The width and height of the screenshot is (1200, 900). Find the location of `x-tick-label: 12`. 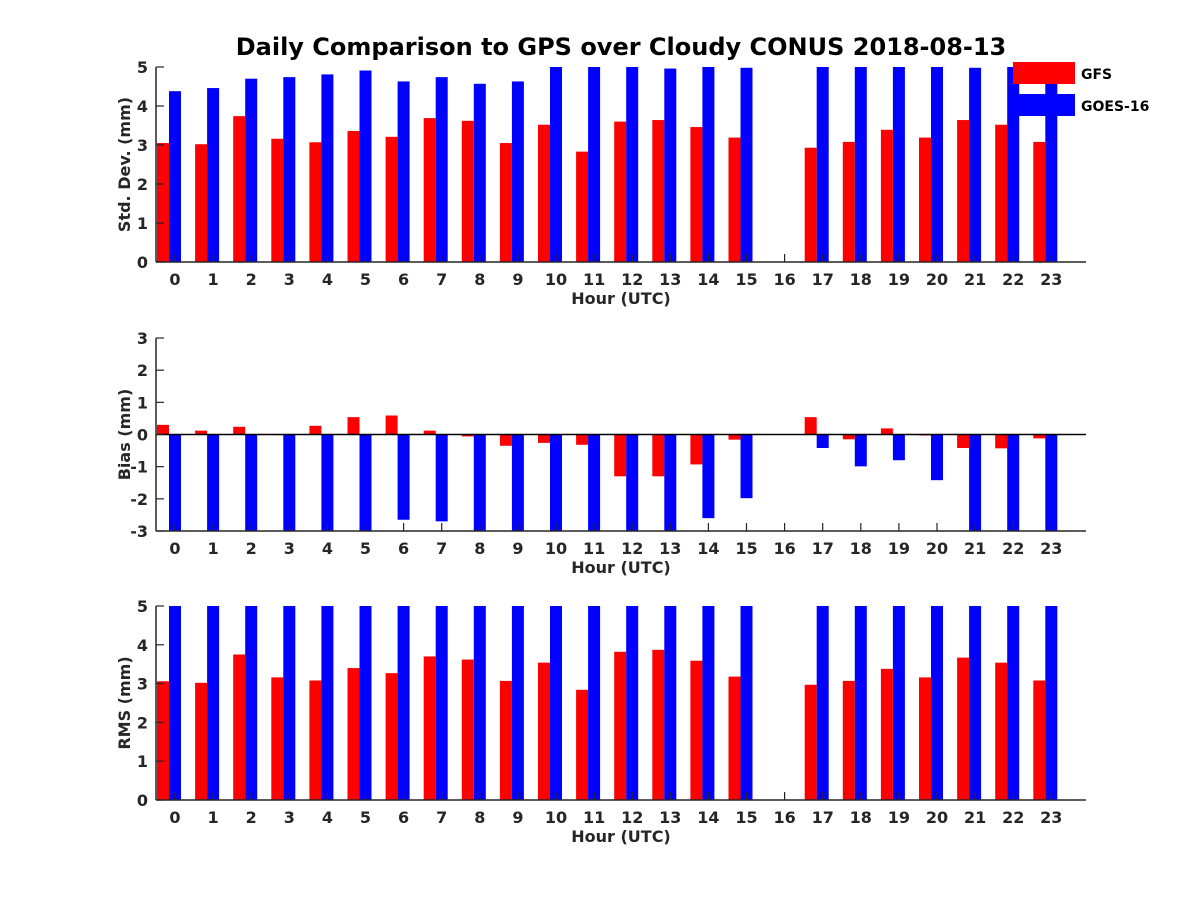

x-tick-label: 12 is located at coordinates (632, 817).